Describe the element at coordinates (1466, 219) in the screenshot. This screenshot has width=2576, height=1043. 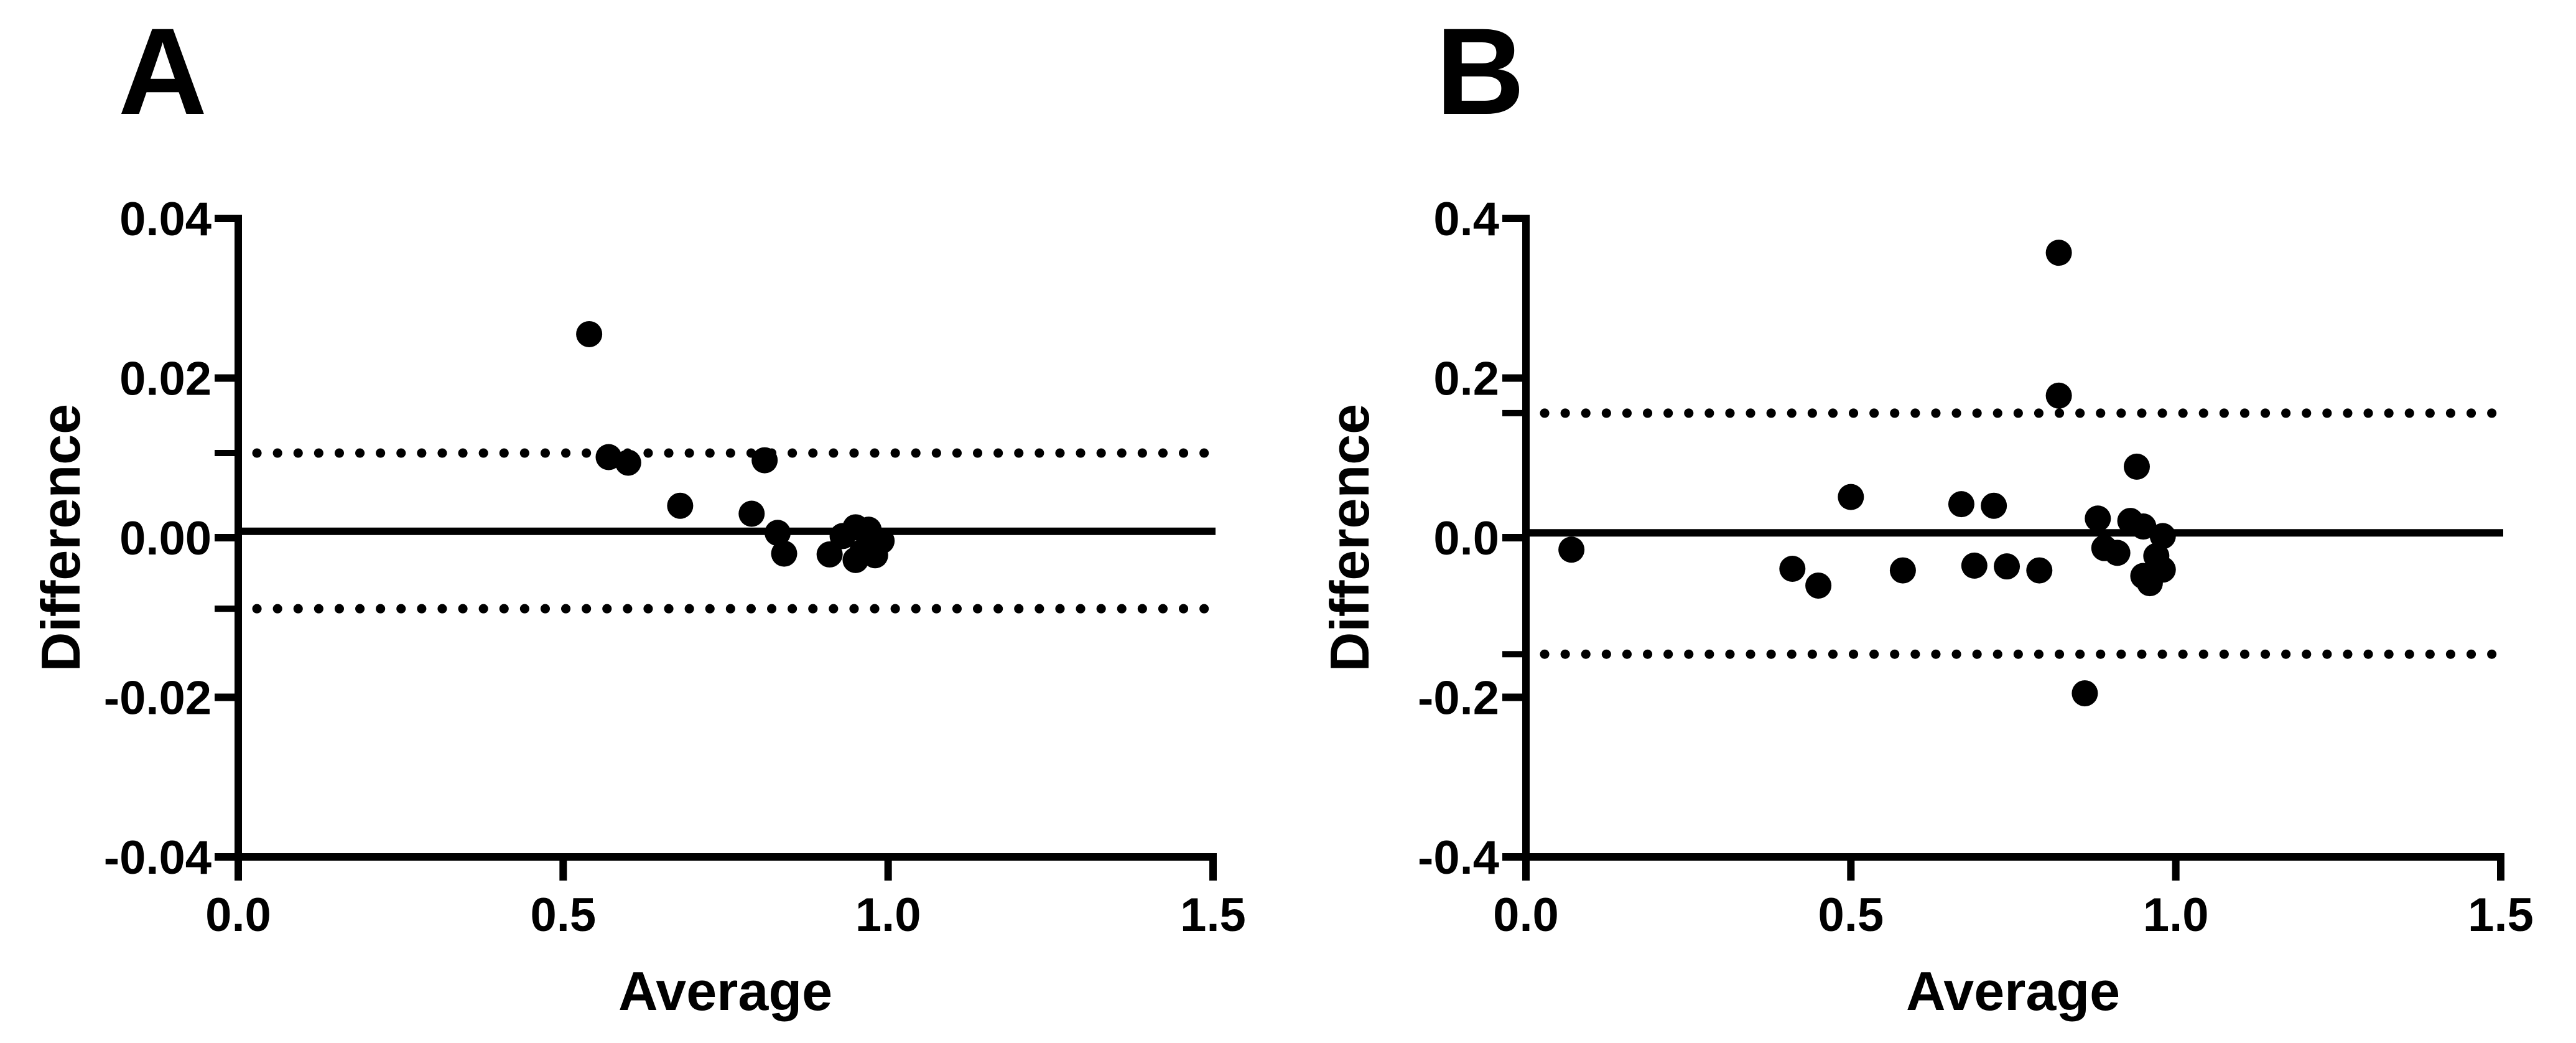
I see `panel-b-y-tick-label: 0.4` at that location.